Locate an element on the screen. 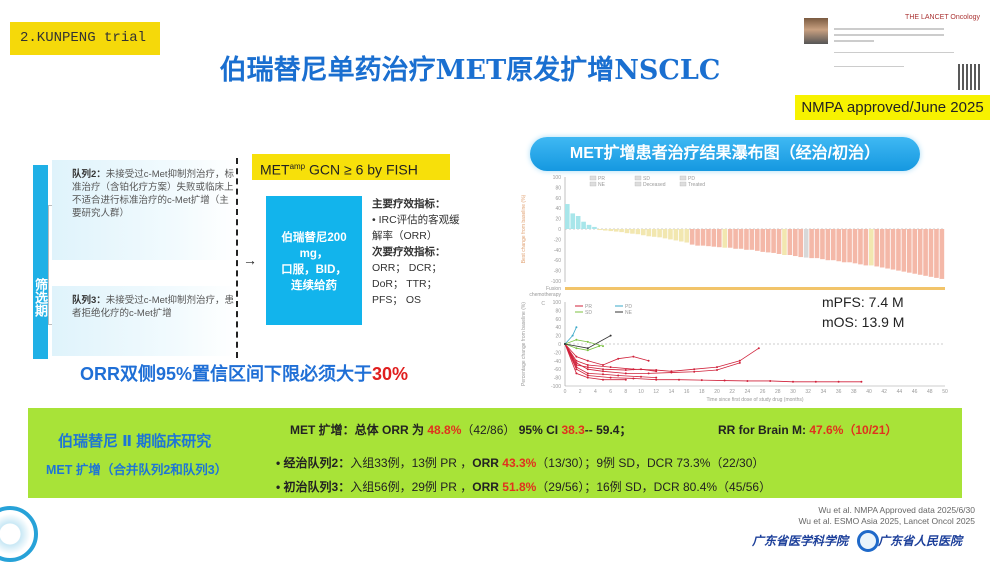 The image size is (999, 562). hospital-emblem is located at coordinates (868, 541).